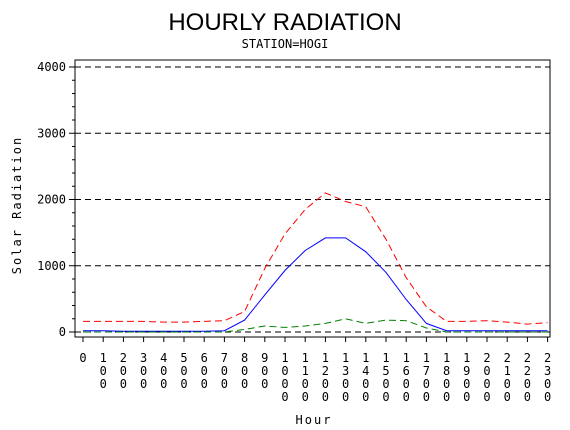 Image resolution: width=570 pixels, height=430 pixels. I want to click on y-tick-label: 4000, so click(51, 67).